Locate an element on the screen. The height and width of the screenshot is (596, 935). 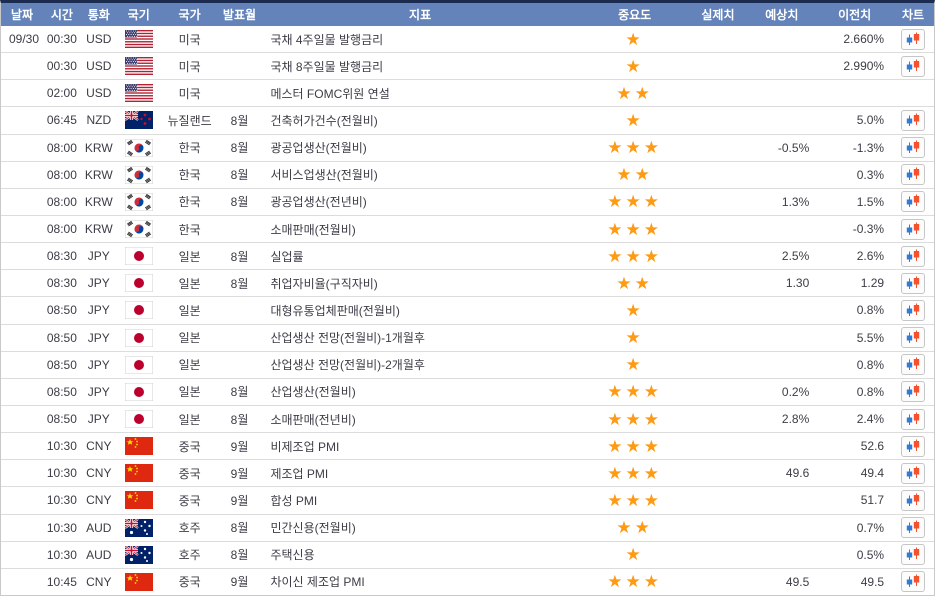
event-previous-value: 0.8% is located at coordinates (870, 364).